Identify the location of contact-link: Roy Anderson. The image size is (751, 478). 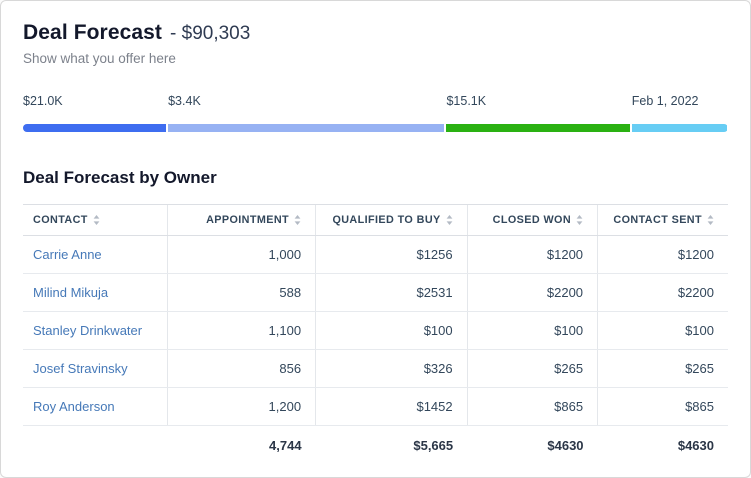
(74, 406).